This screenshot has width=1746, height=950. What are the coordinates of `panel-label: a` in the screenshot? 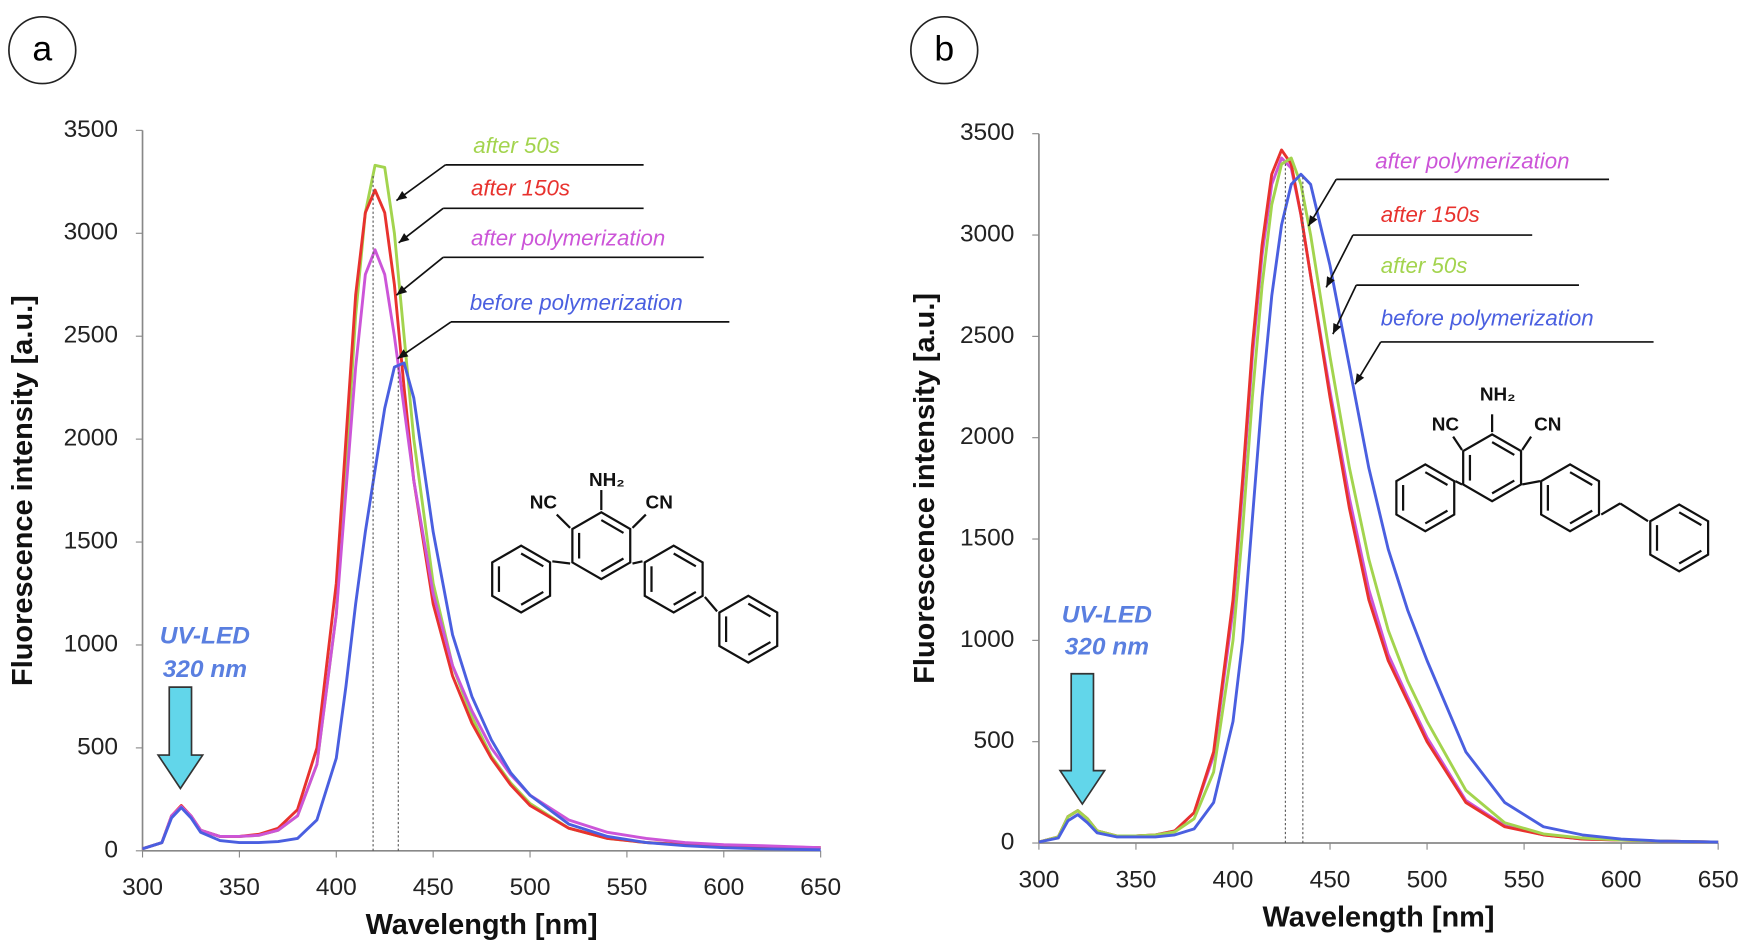 It's located at (42, 49).